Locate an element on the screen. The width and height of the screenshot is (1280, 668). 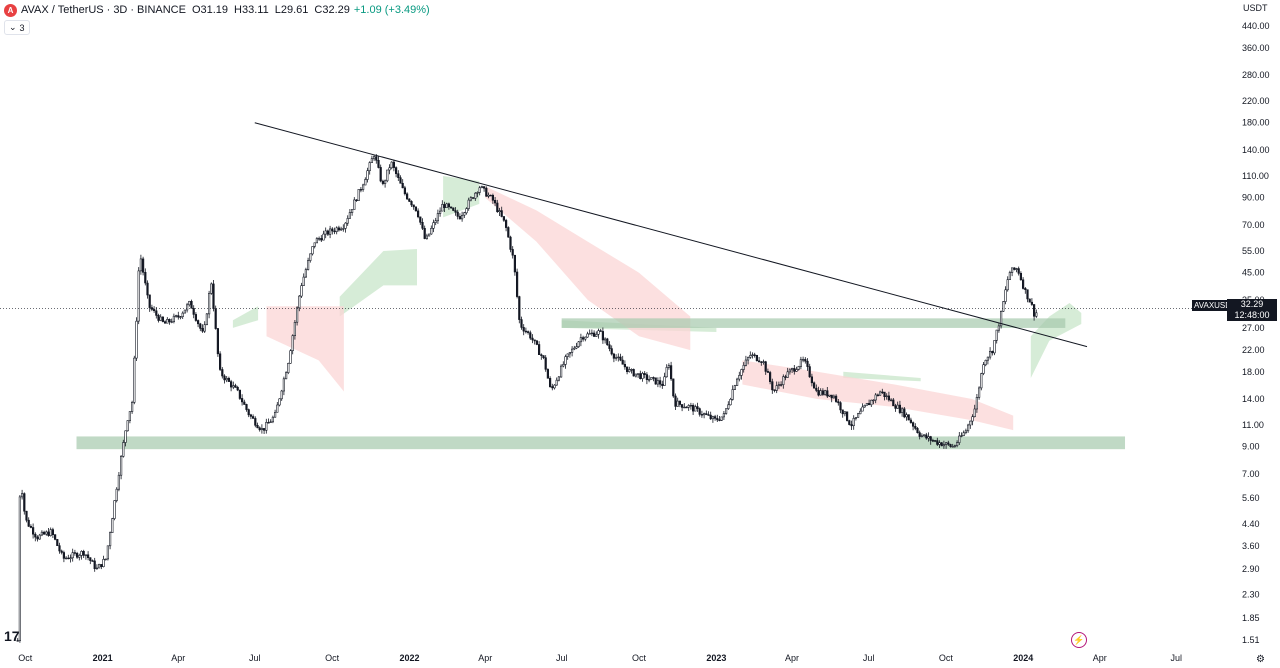
cloud-green is located at coordinates (882, 376).